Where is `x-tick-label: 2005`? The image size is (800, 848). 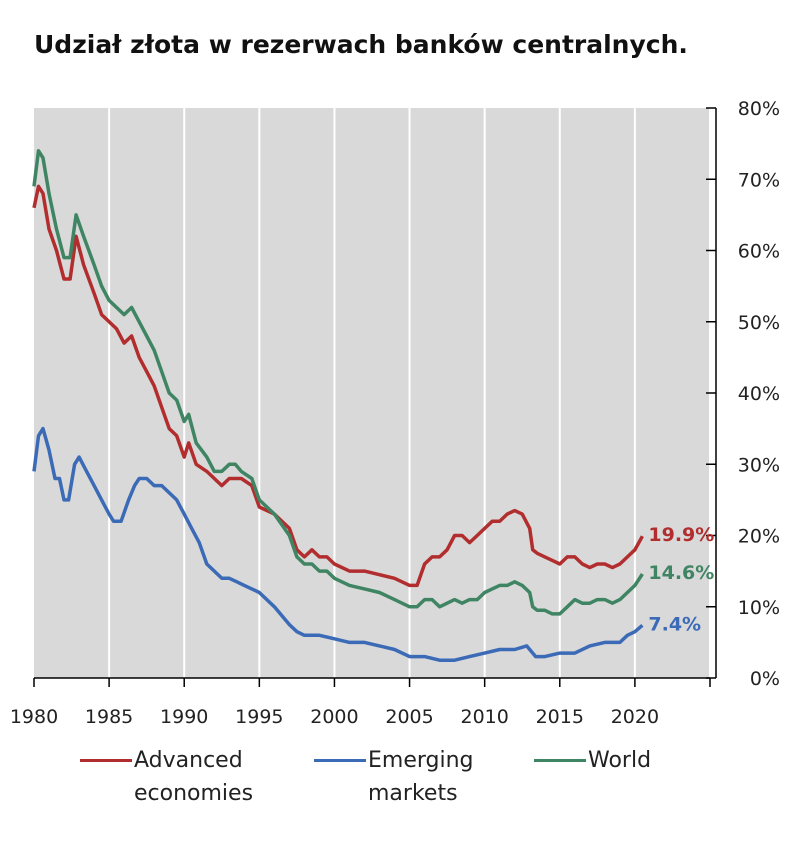 x-tick-label: 2005 is located at coordinates (409, 717).